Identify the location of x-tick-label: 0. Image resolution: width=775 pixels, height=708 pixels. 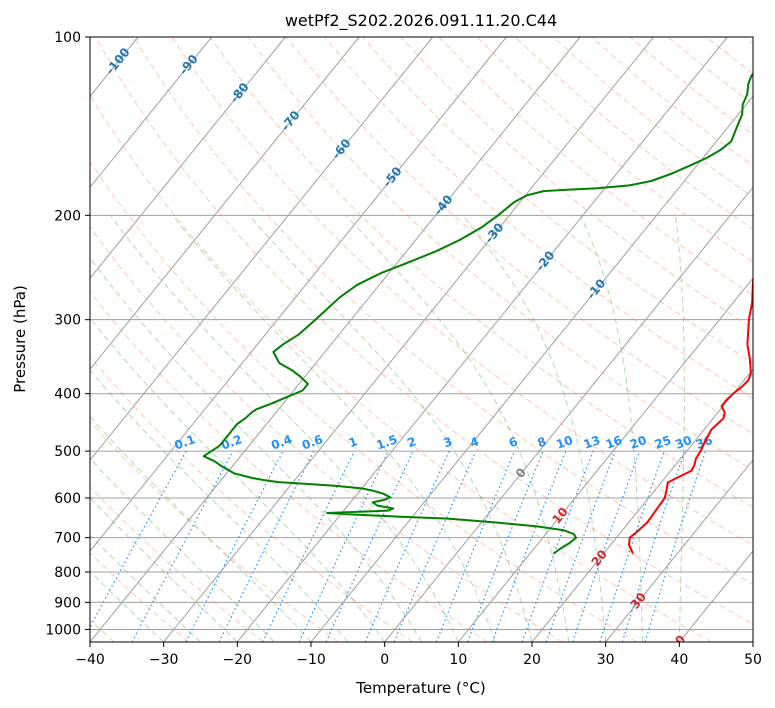
(384, 660).